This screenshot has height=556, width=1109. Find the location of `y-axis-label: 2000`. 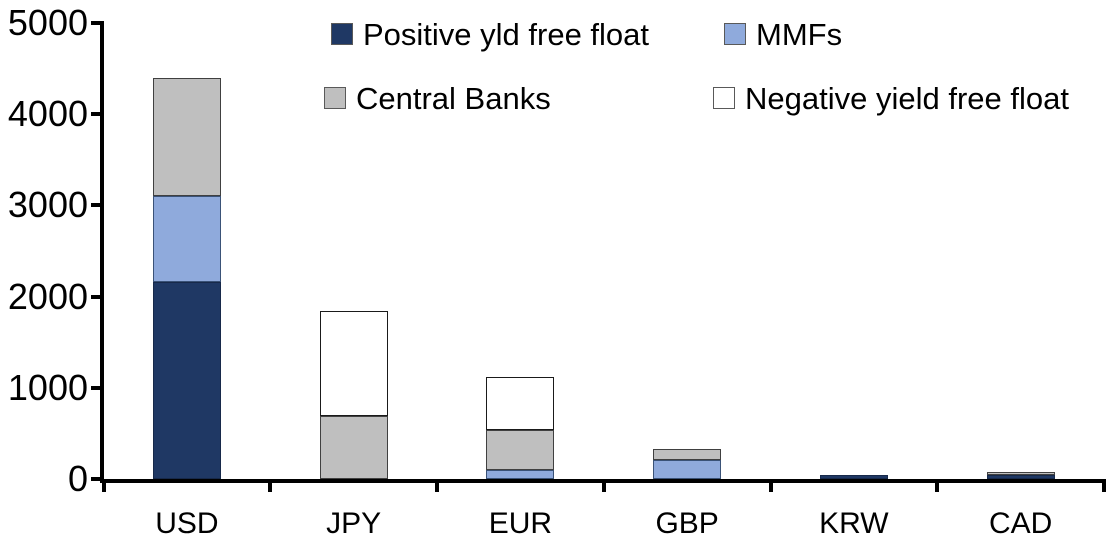

y-axis-label: 2000 is located at coordinates (47, 296).